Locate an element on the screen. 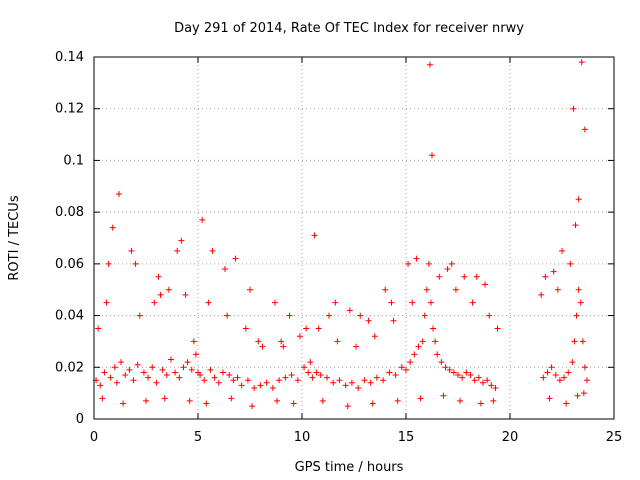 This screenshot has height=480, width=640. x-tick-label: 0 is located at coordinates (94, 437).